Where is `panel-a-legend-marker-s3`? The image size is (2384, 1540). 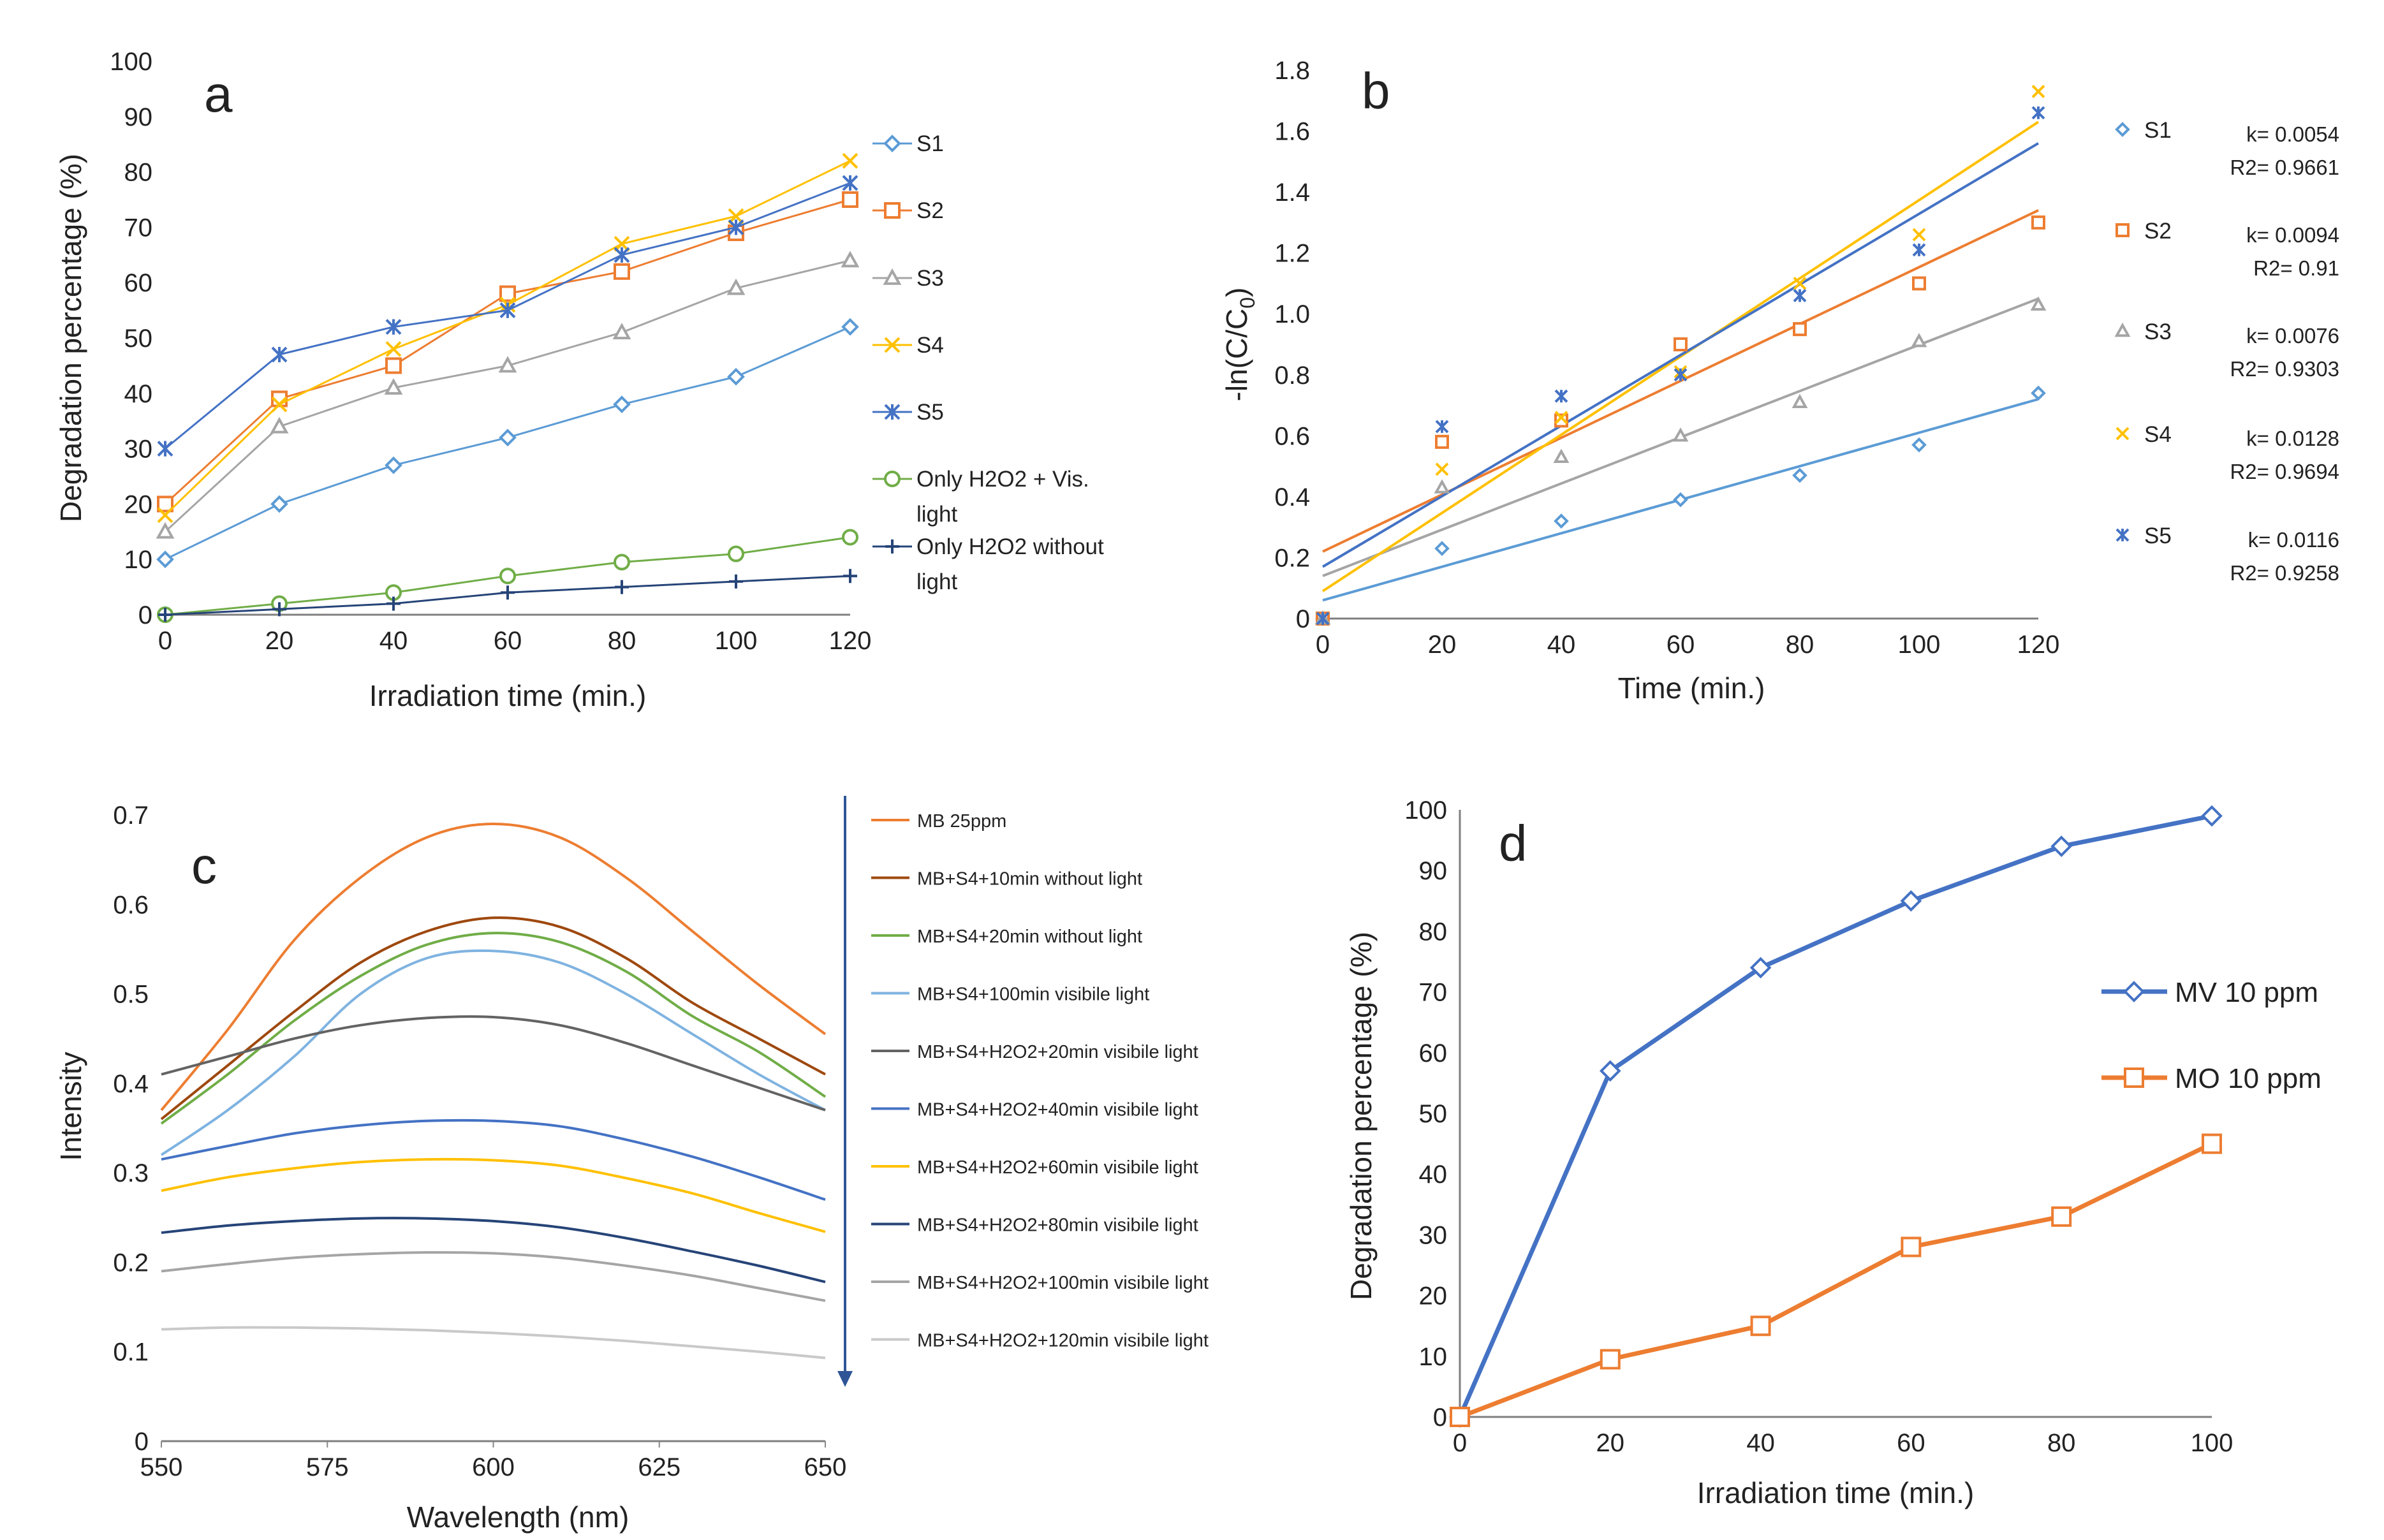
panel-a-legend-marker-s3 is located at coordinates (892, 276).